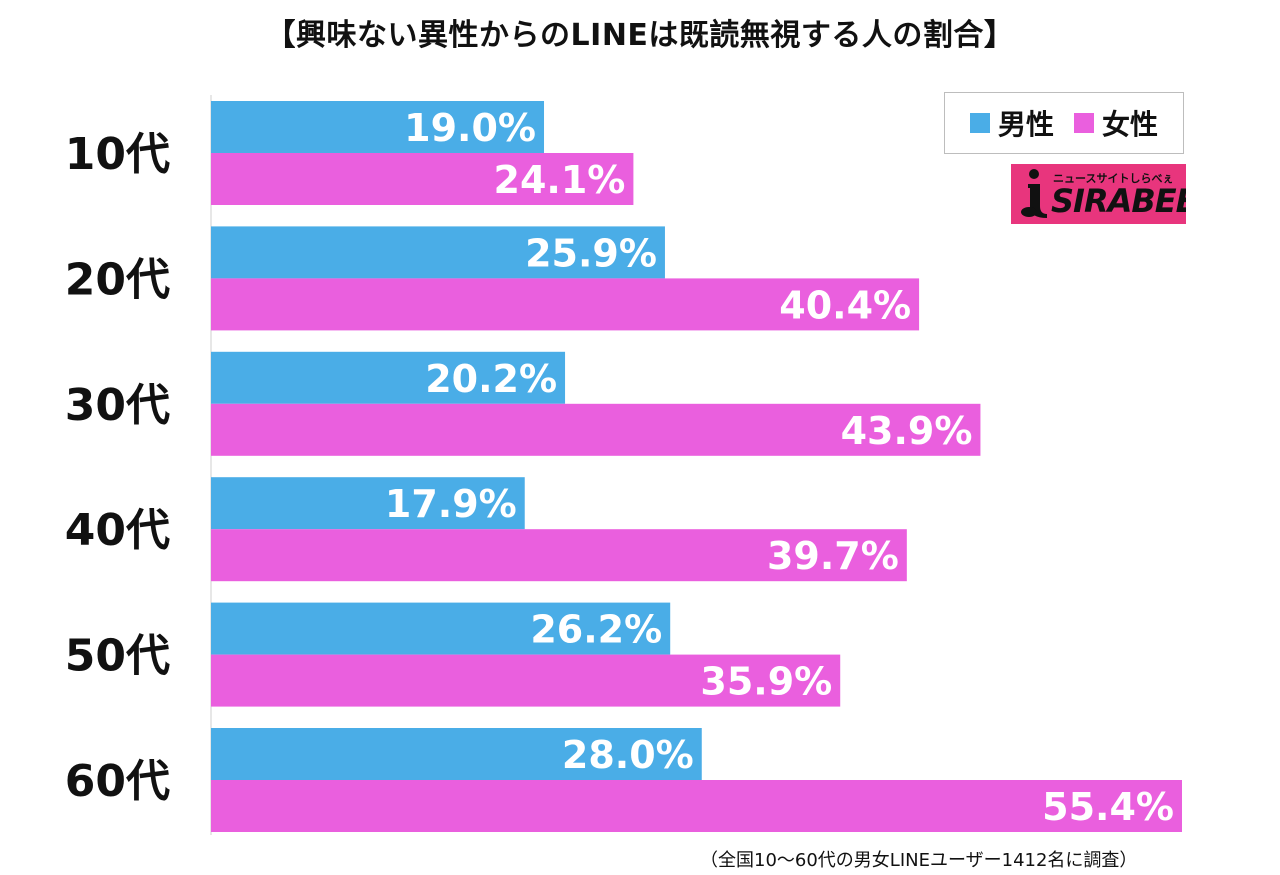 This screenshot has height=875, width=1280. I want to click on footnote: （全国10〜60代の男女LINEユーザー1412名に調査）, so click(919, 860).